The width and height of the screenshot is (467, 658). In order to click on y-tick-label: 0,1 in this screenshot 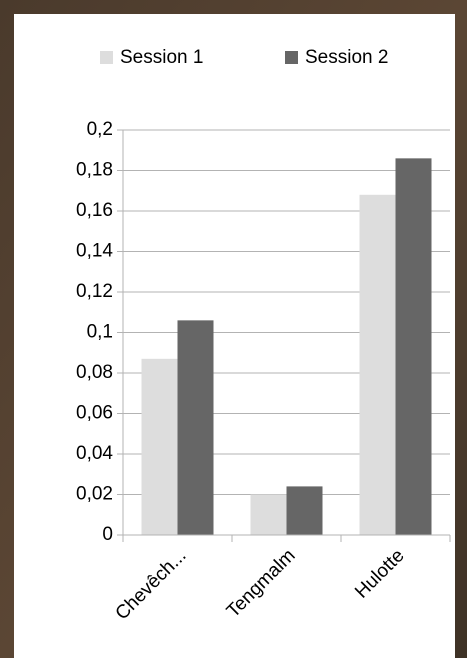, I will do `click(100, 332)`.